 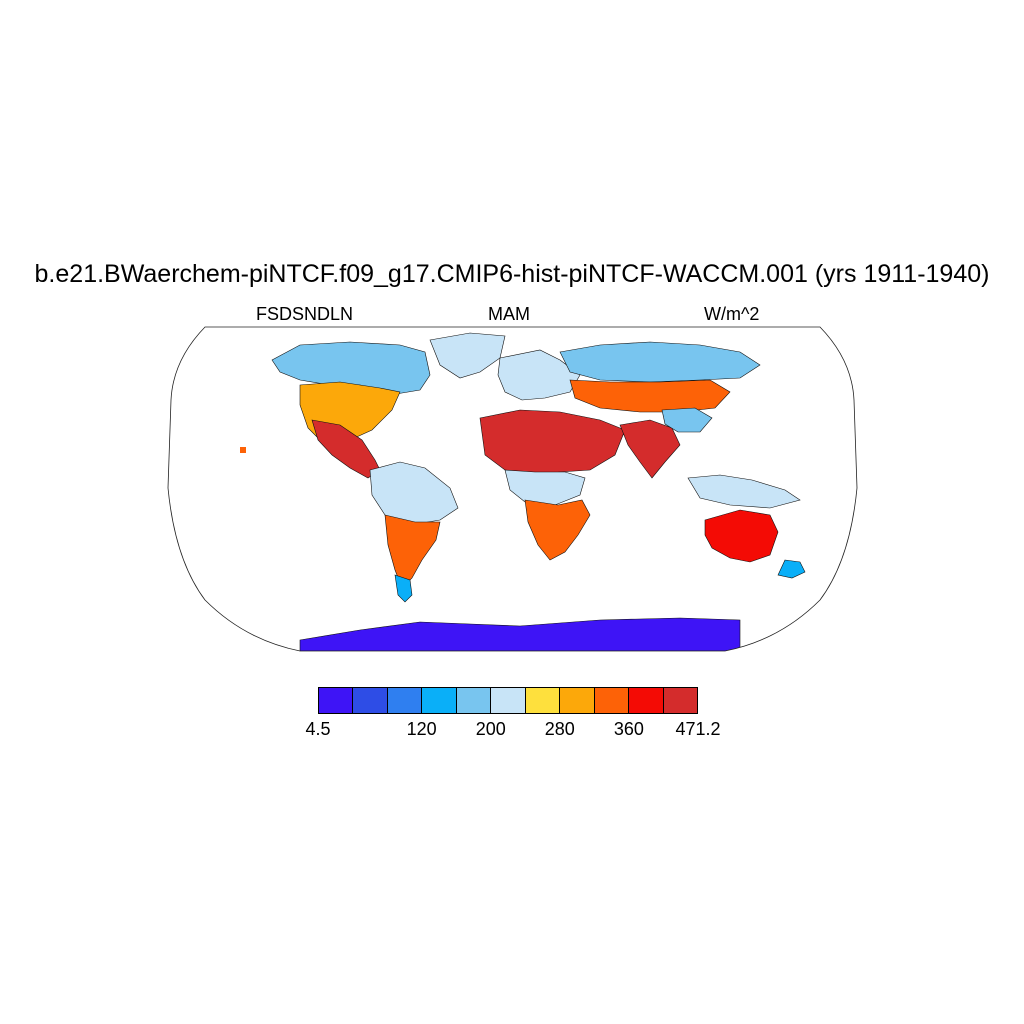 What do you see at coordinates (403, 588) in the screenshot?
I see `region-patagonia` at bounding box center [403, 588].